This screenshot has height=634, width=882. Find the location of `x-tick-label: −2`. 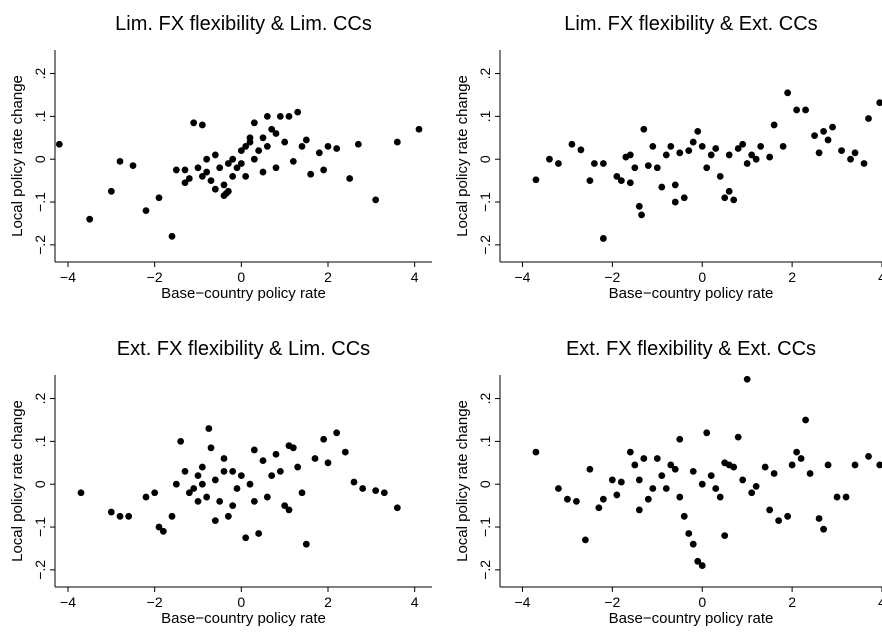

x-tick-label: −2 is located at coordinates (612, 277).